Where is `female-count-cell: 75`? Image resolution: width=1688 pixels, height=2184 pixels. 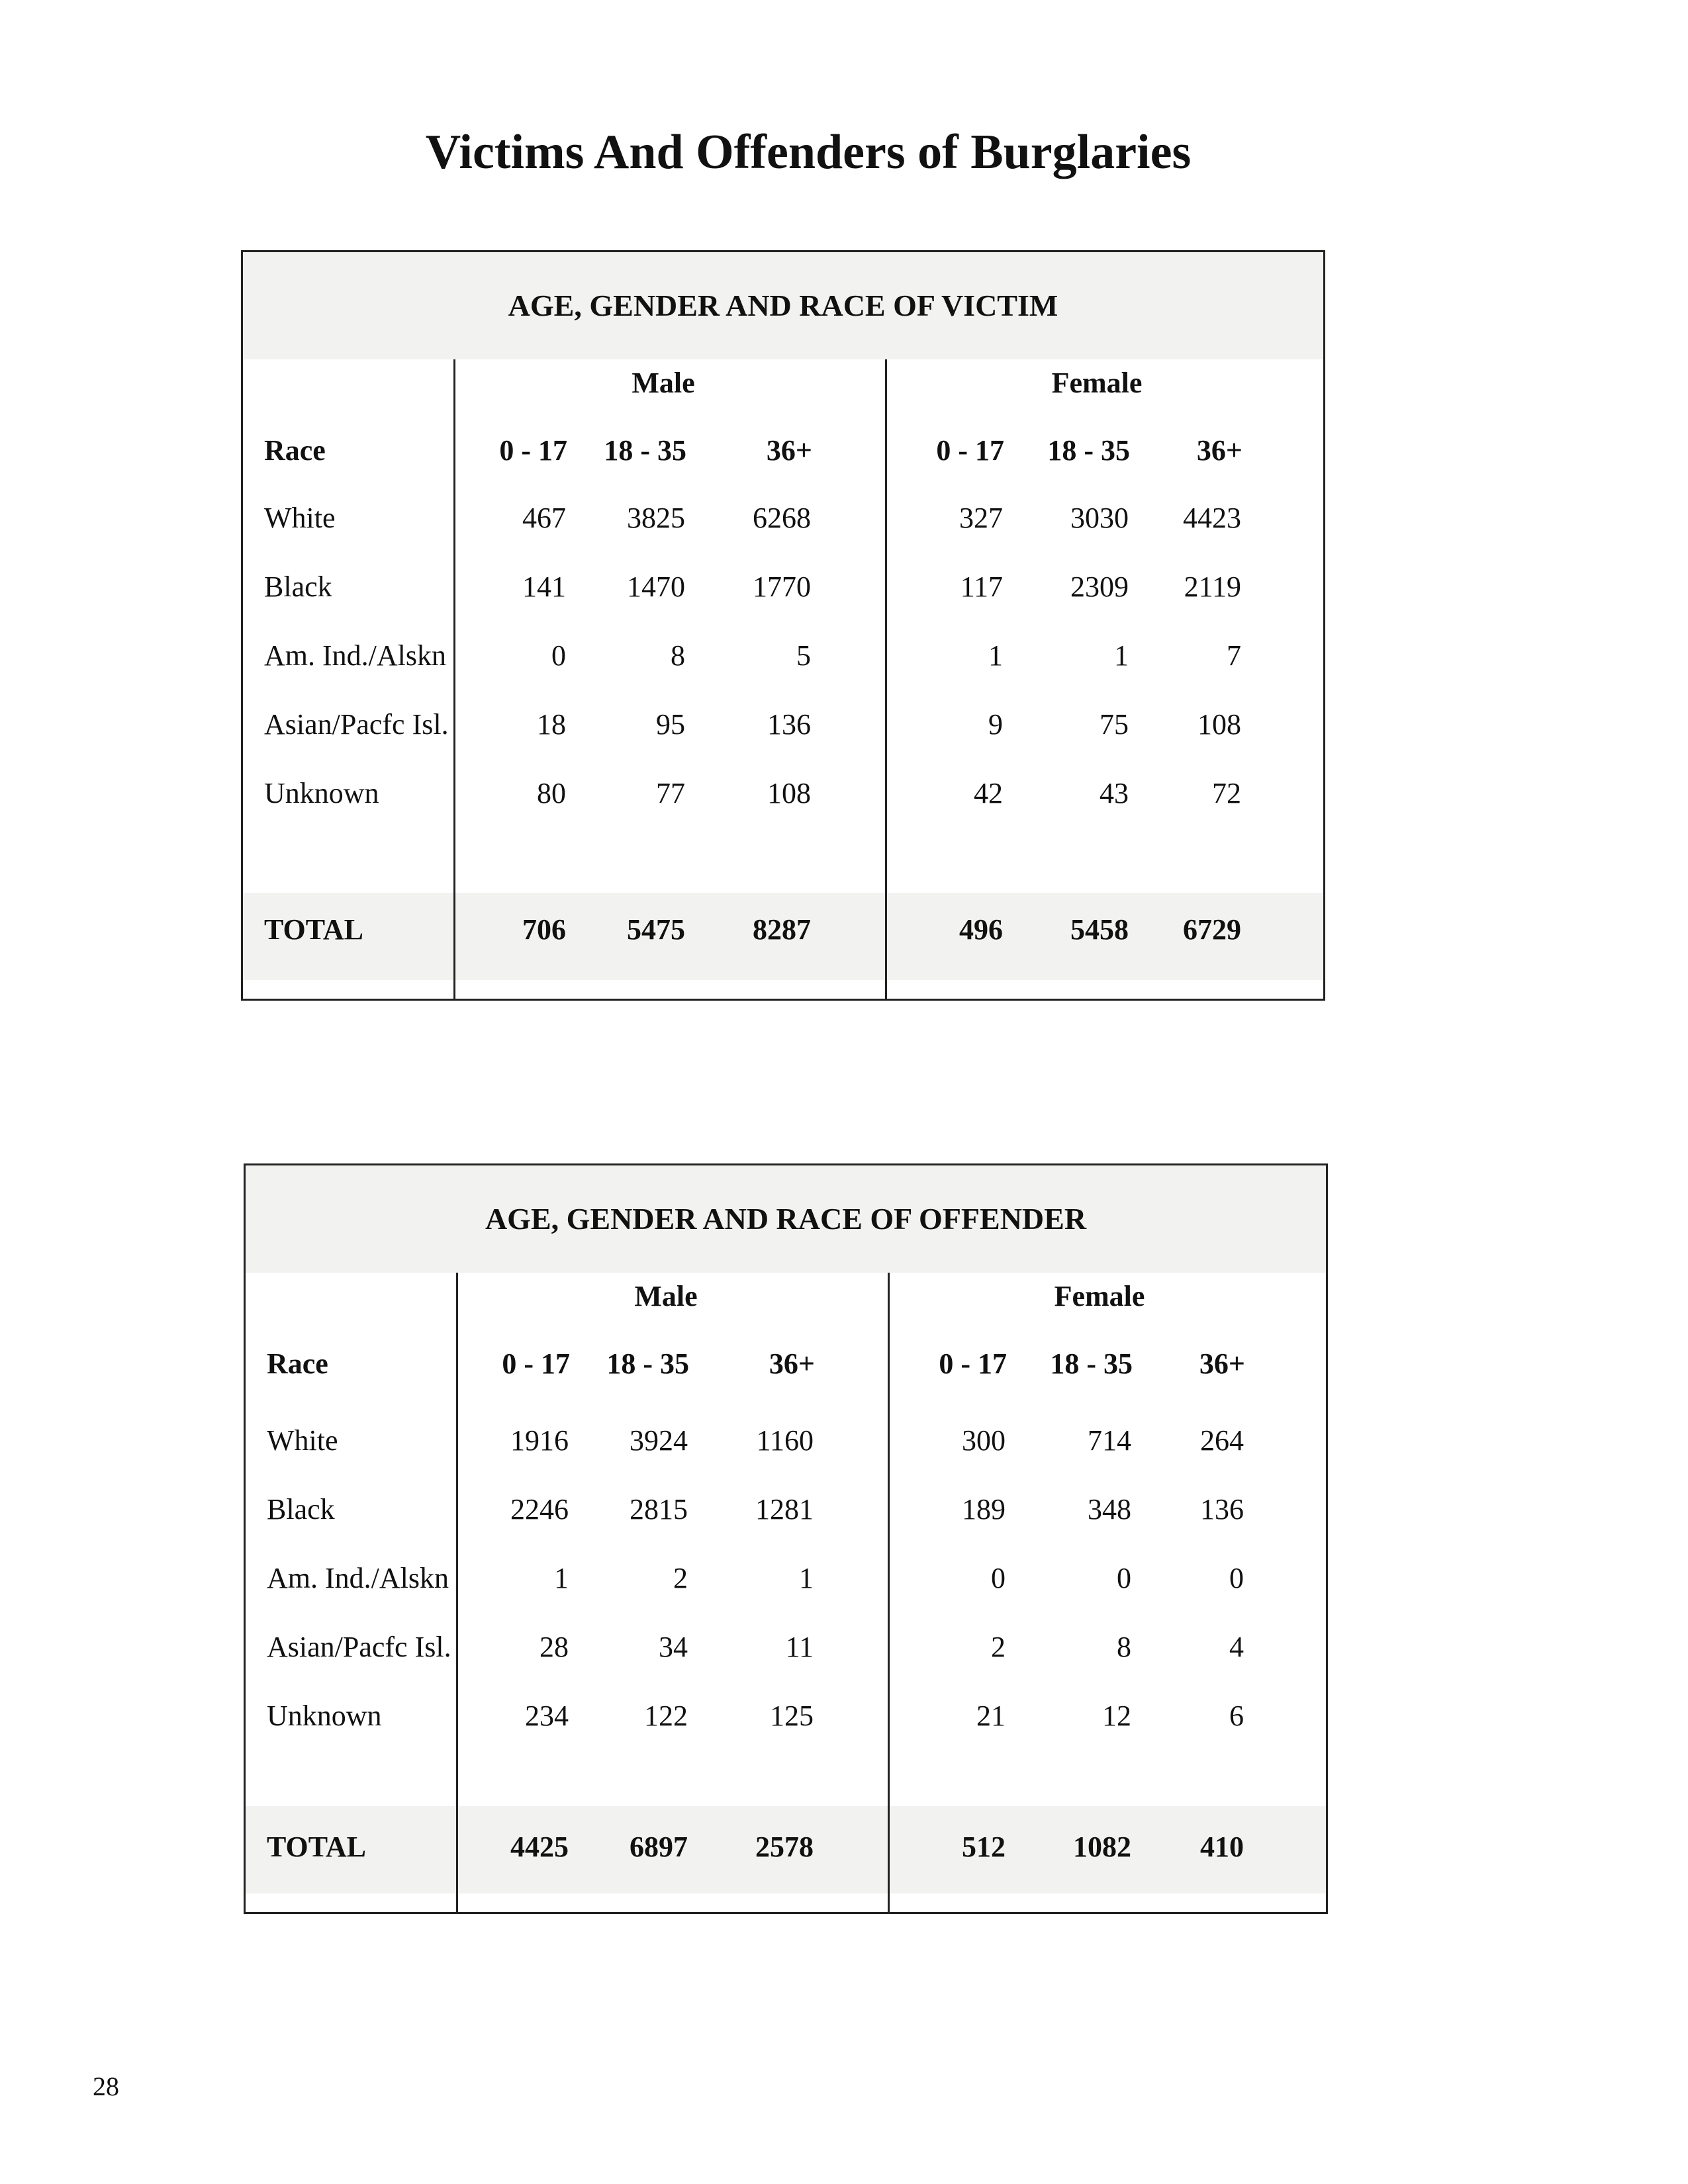
female-count-cell: 75 is located at coordinates (1114, 724).